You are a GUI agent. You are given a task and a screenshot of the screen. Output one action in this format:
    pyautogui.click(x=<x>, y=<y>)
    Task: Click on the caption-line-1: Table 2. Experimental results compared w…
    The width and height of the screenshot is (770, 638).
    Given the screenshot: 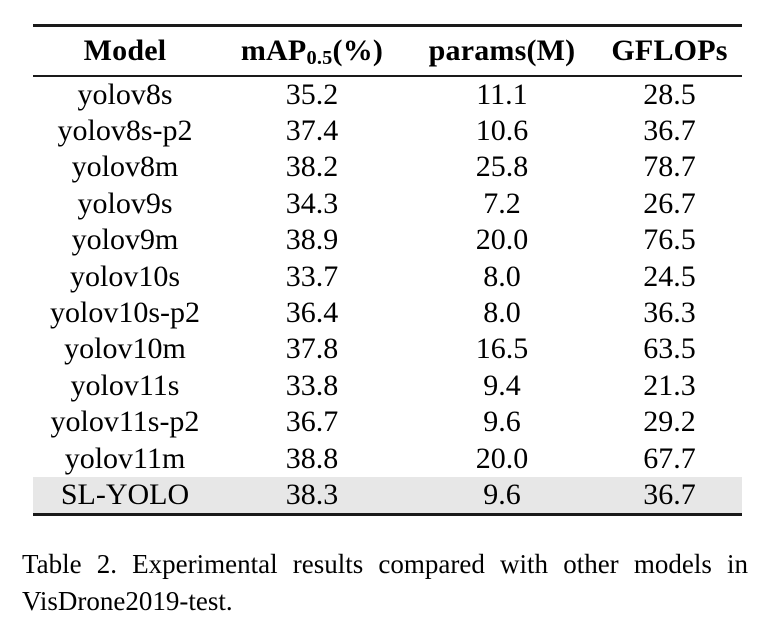 What is the action you would take?
    pyautogui.click(x=385, y=564)
    